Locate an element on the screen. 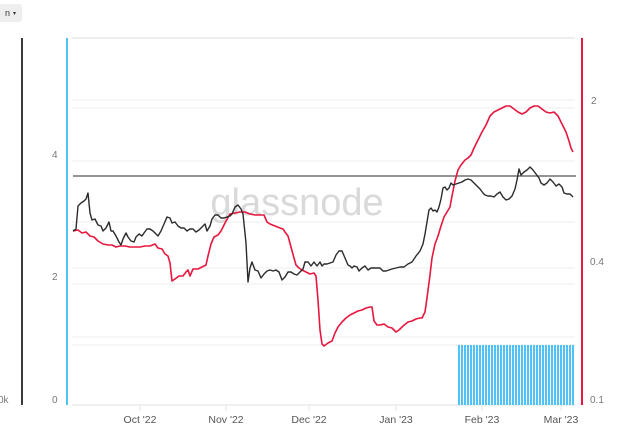  watermark-glassnode: glassnode is located at coordinates (296, 203).